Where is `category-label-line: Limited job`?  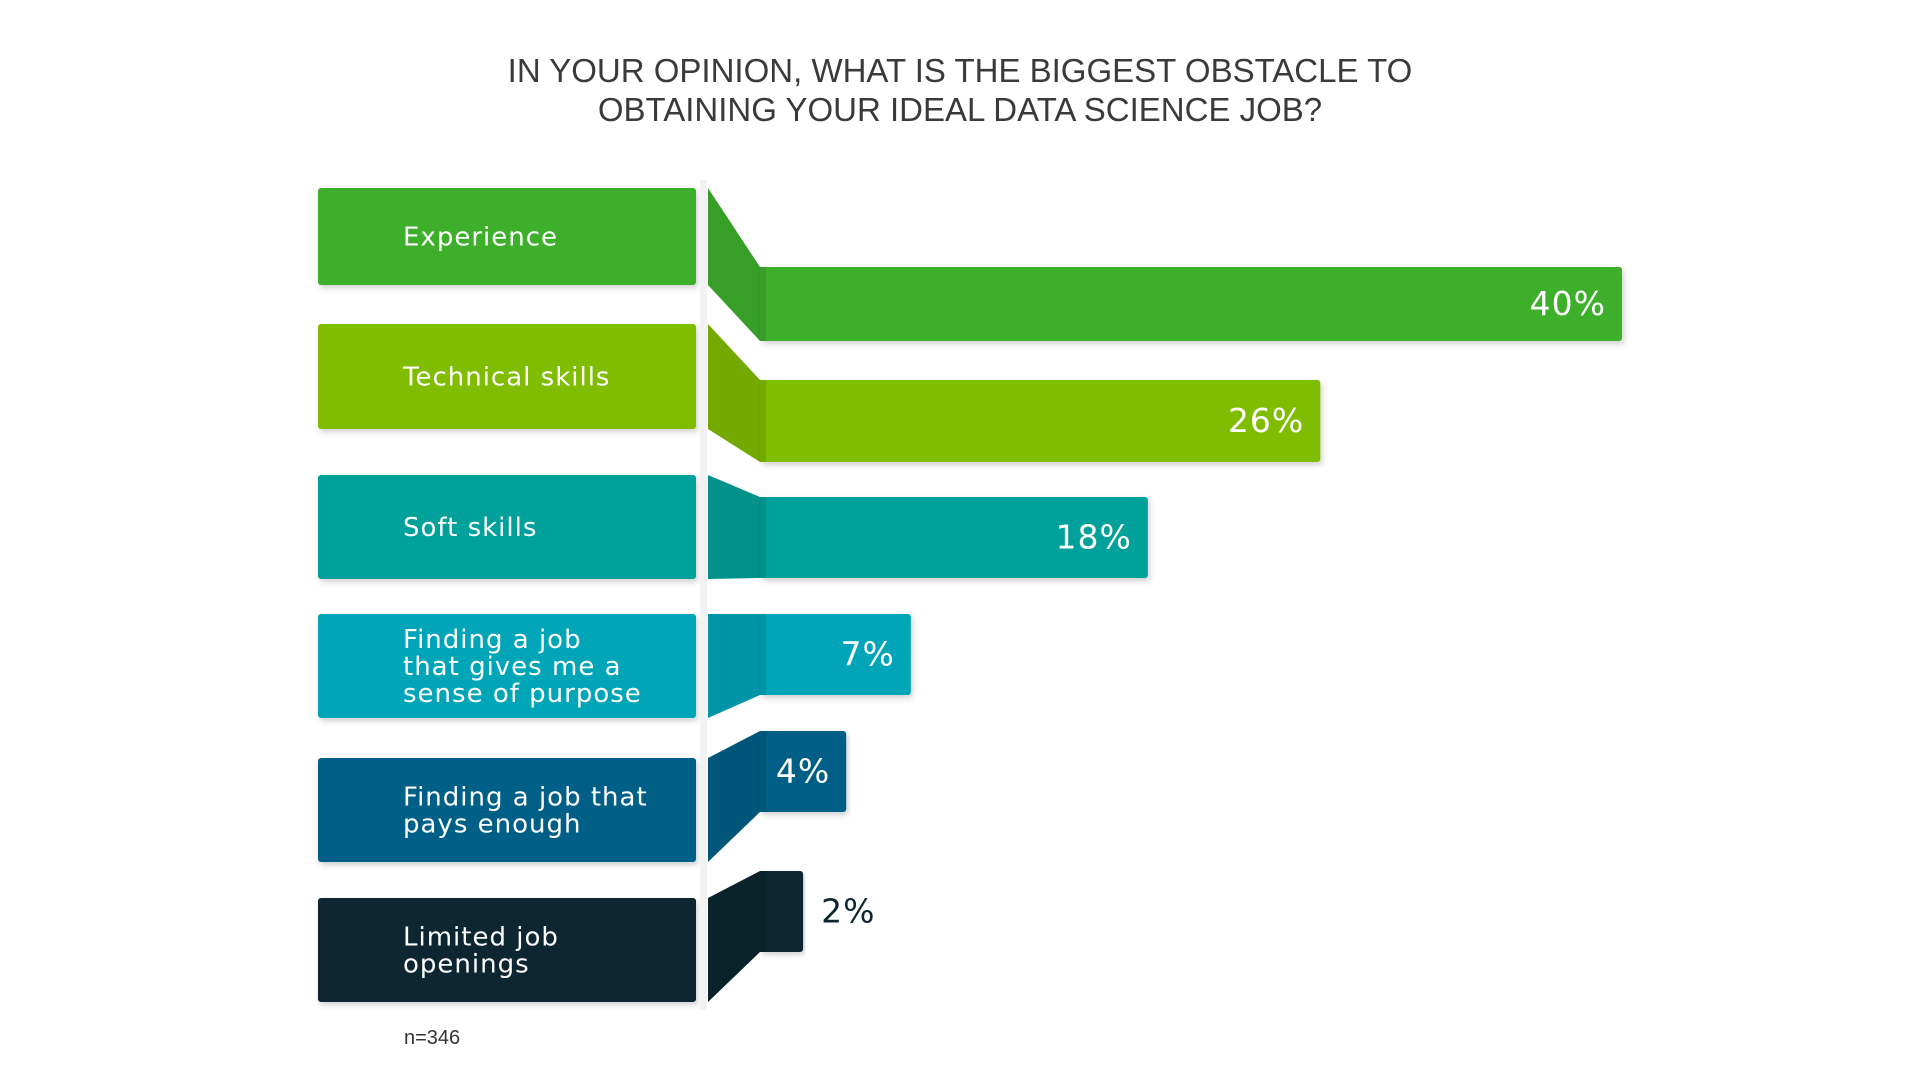
category-label-line: Limited job is located at coordinates (481, 938).